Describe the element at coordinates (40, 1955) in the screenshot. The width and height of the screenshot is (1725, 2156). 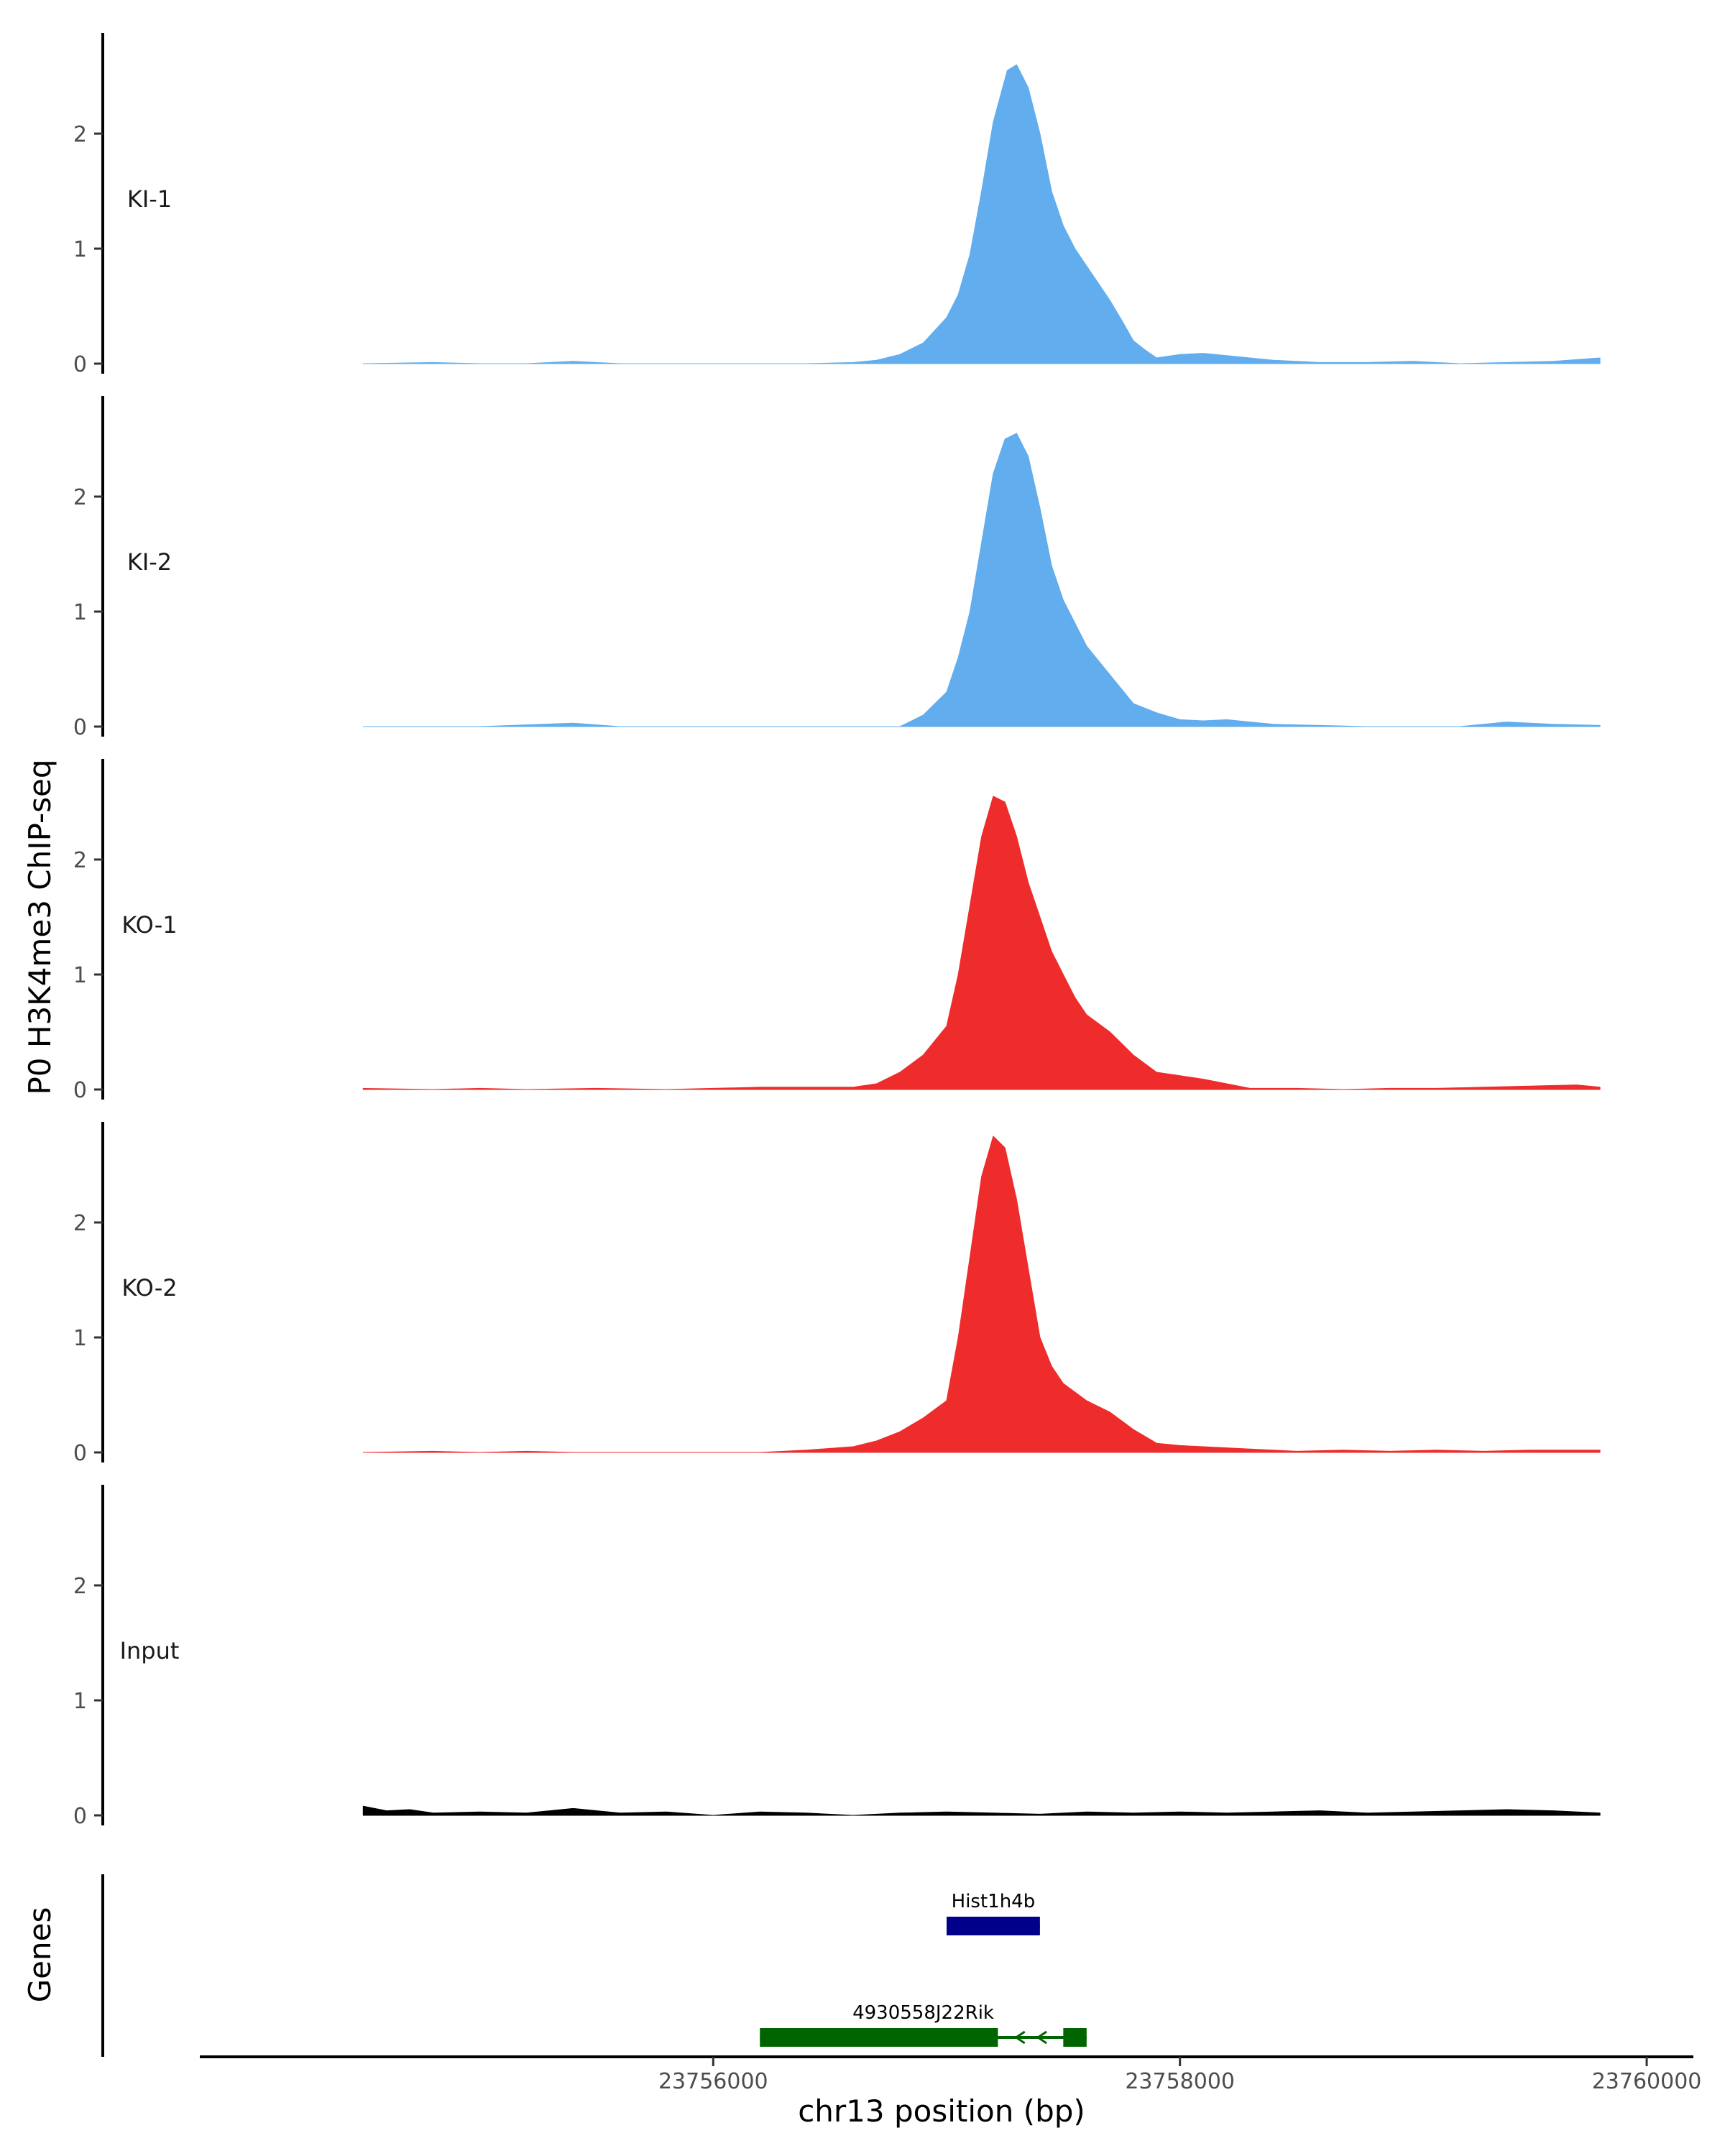
I see `genes-axis-title: Genes` at that location.